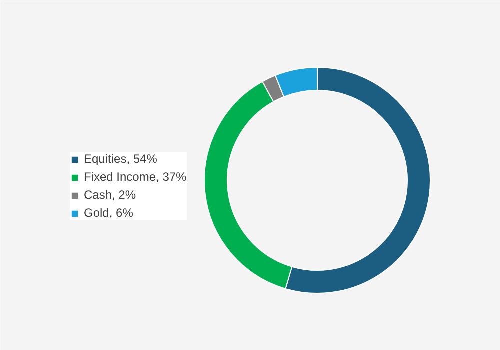 The image size is (500, 350). What do you see at coordinates (109, 213) in the screenshot?
I see `legend-label: Gold, 6%` at bounding box center [109, 213].